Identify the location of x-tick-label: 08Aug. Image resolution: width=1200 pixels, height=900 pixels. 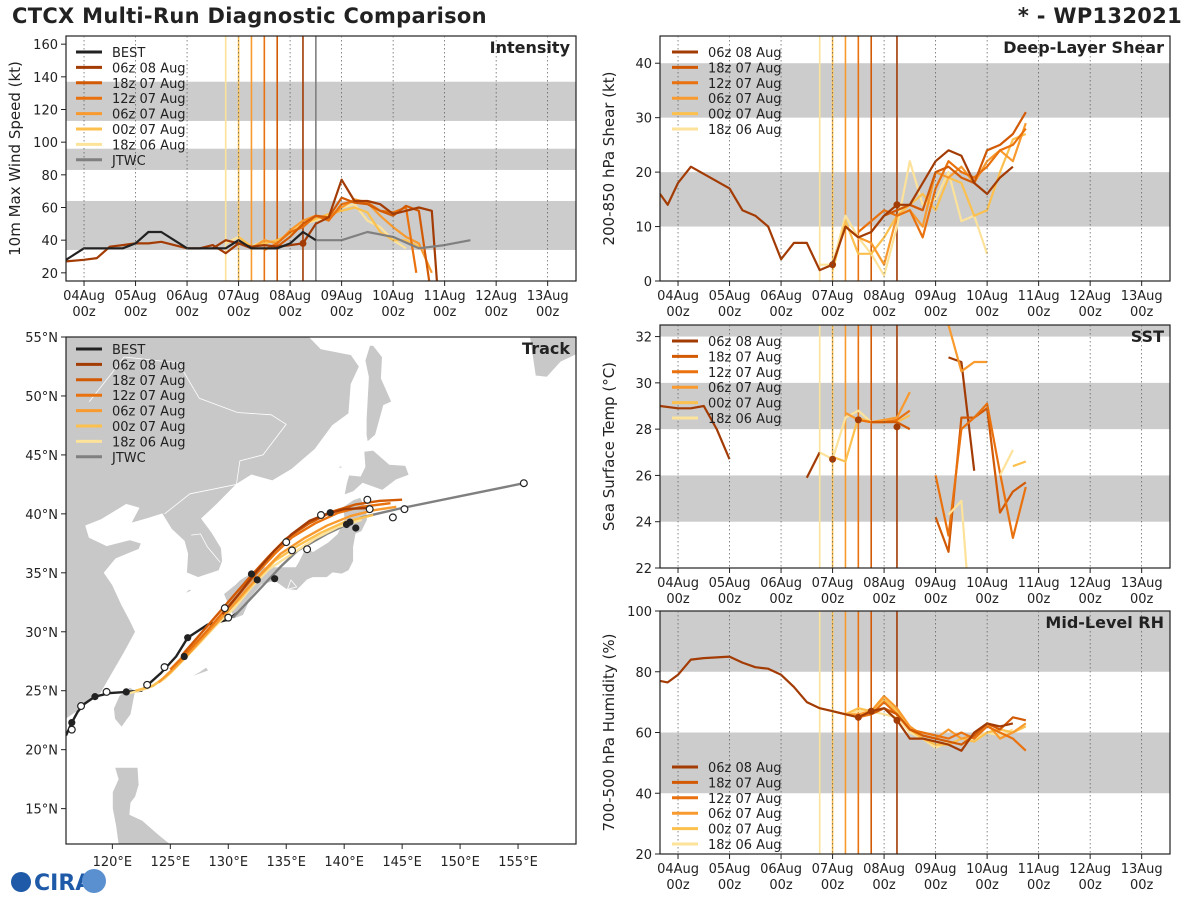
(884, 296).